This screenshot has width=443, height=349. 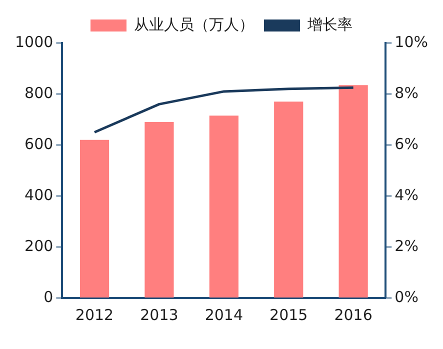 I want to click on y2-tick-label: 6%, so click(x=406, y=143).